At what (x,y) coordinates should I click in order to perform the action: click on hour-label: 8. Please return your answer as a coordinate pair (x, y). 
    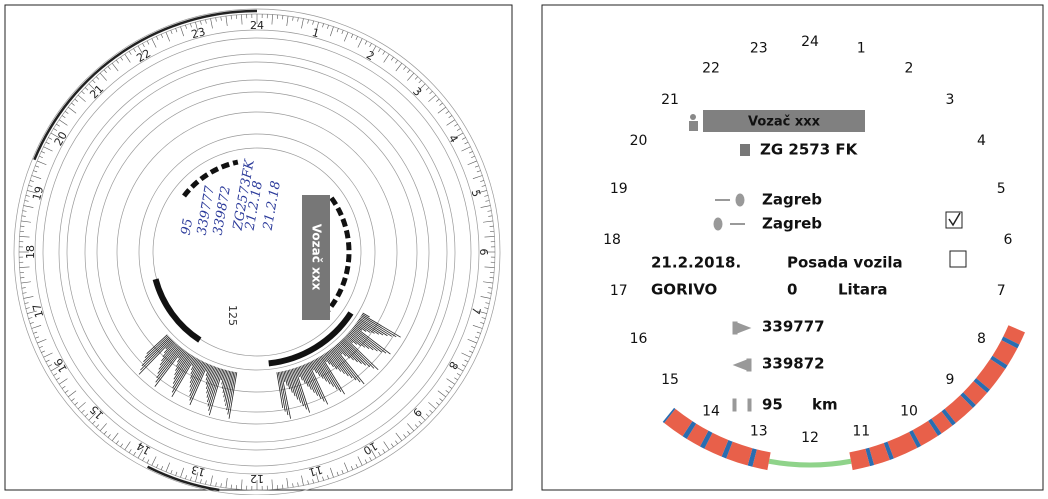
    Looking at the image, I should click on (981, 339).